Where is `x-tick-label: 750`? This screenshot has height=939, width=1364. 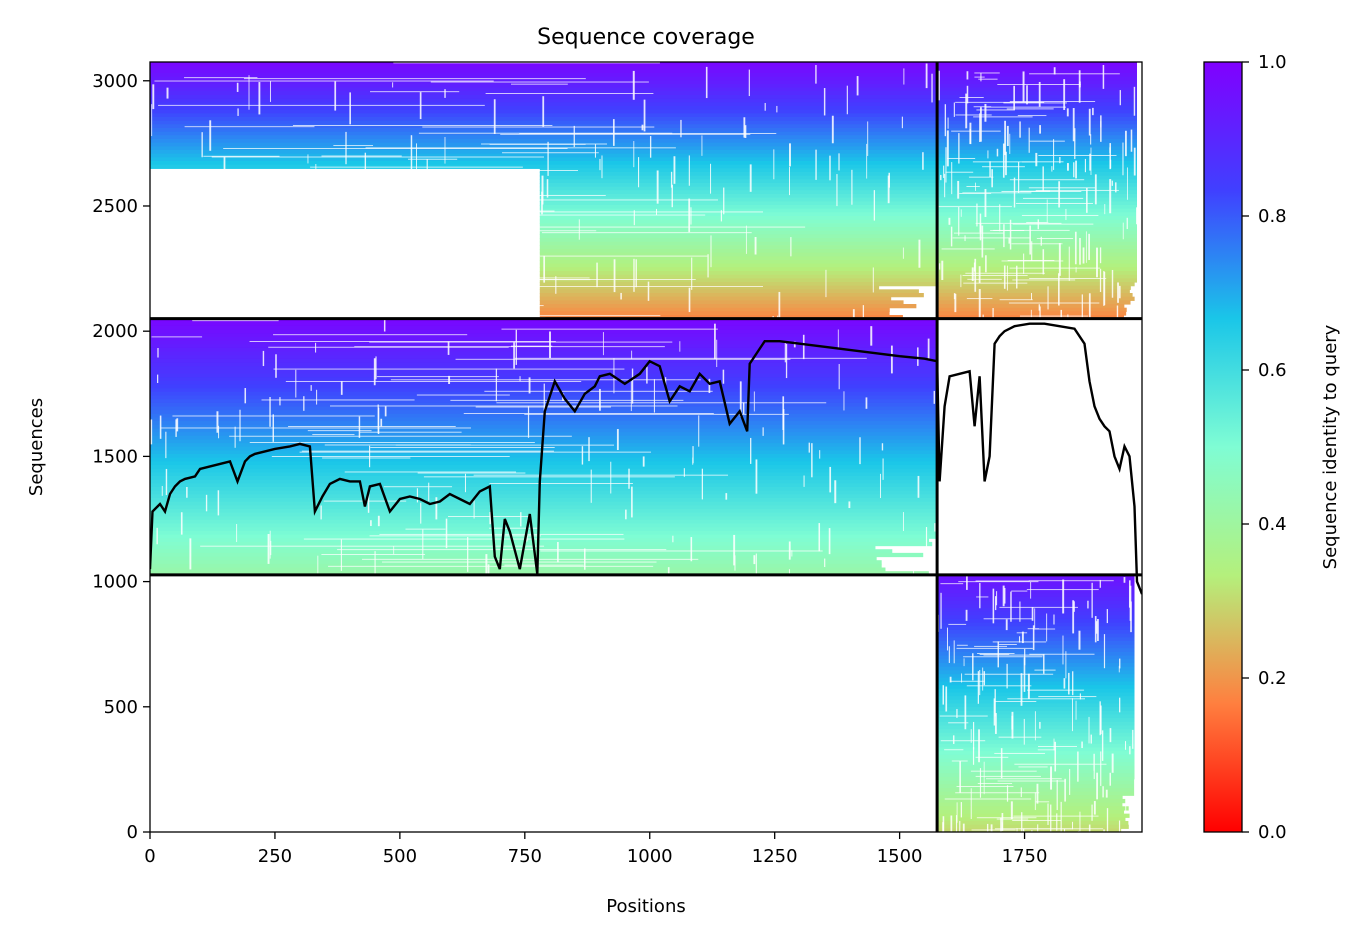
x-tick-label: 750 is located at coordinates (525, 856).